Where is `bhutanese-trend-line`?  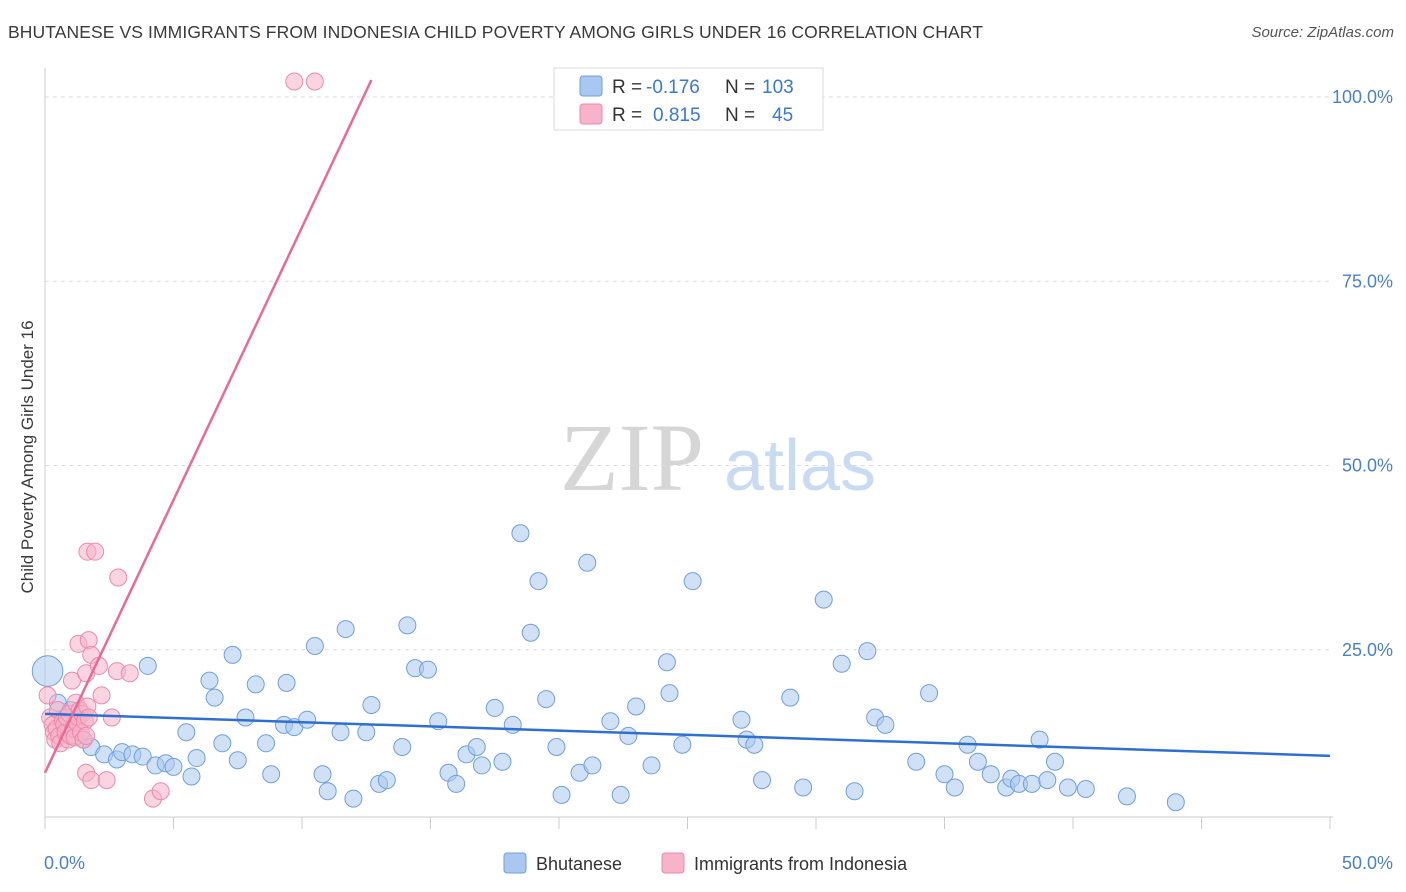
bhutanese-trend-line is located at coordinates (687, 735).